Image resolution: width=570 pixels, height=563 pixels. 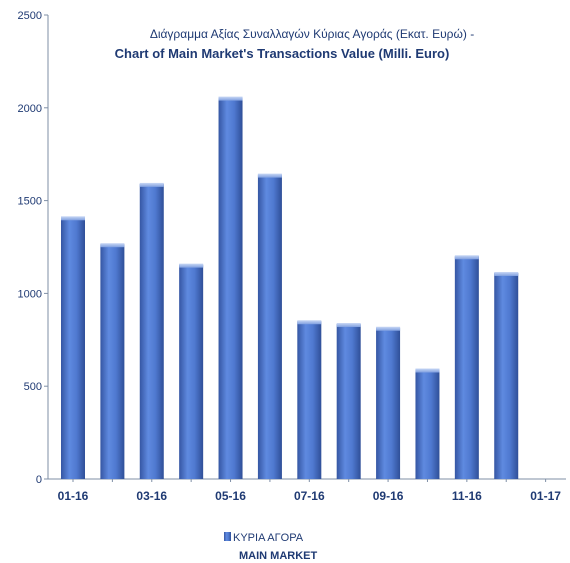 What do you see at coordinates (309, 496) in the screenshot?
I see `x-tick-label: 07-16` at bounding box center [309, 496].